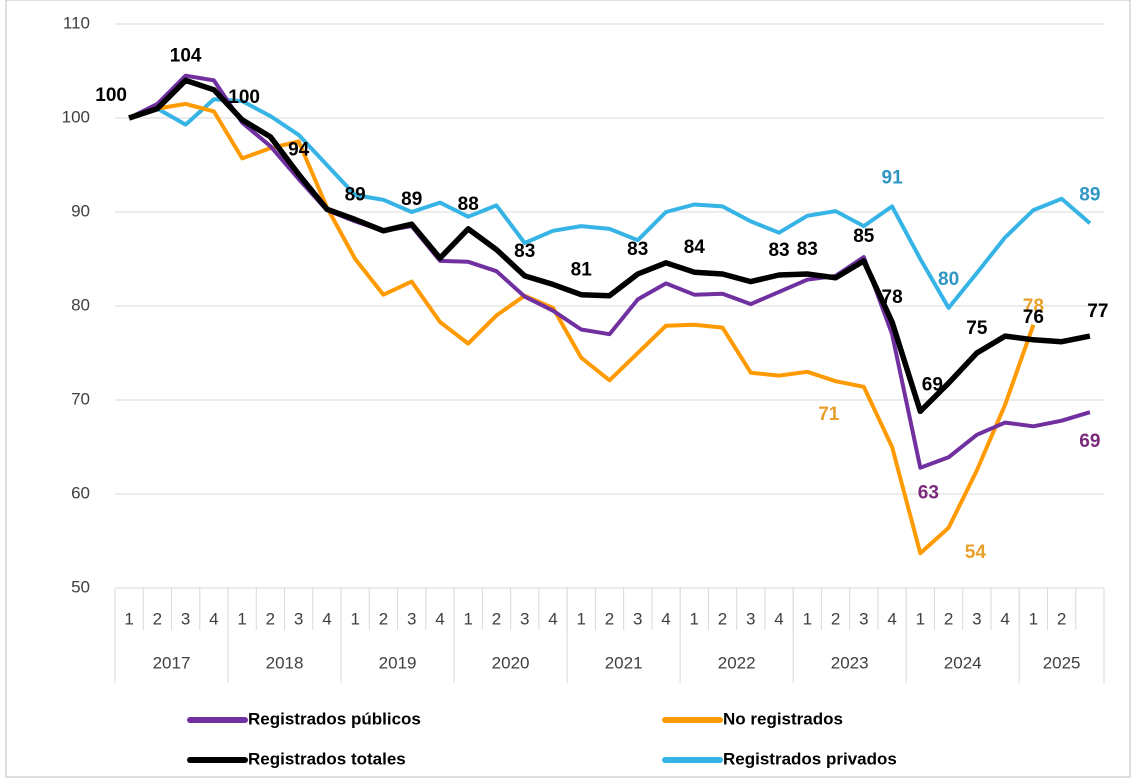  Describe the element at coordinates (810, 758) in the screenshot. I see `legend-label: Registrados privados` at that location.